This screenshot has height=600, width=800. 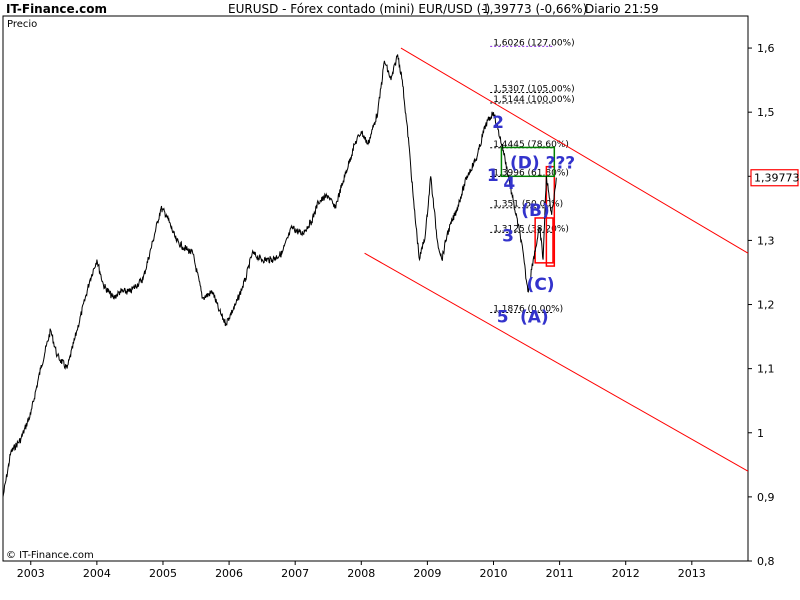 I want to click on x-tick-label: 2003, so click(x=31, y=573).